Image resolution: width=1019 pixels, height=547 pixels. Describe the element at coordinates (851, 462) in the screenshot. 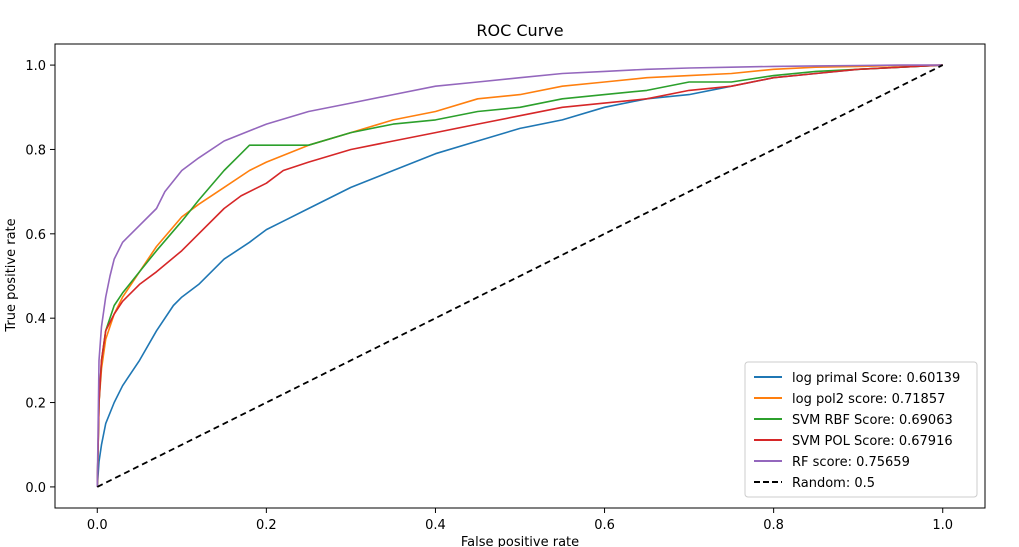

I see `legend-label-4: RF score: 0.75659` at that location.